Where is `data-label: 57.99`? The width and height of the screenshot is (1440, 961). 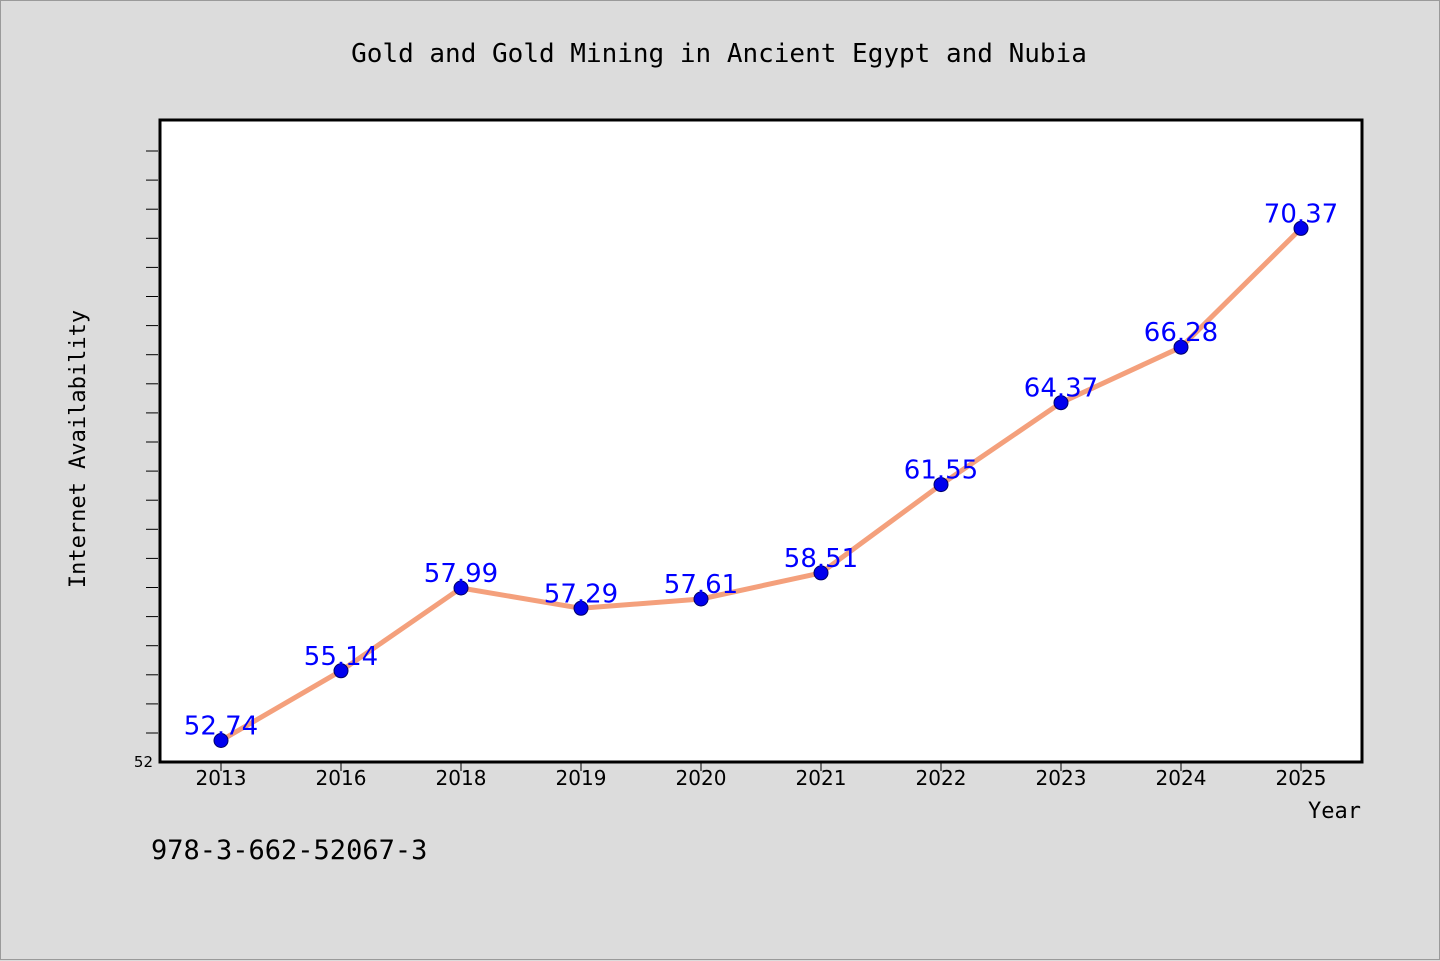
data-label: 57.99 is located at coordinates (461, 574).